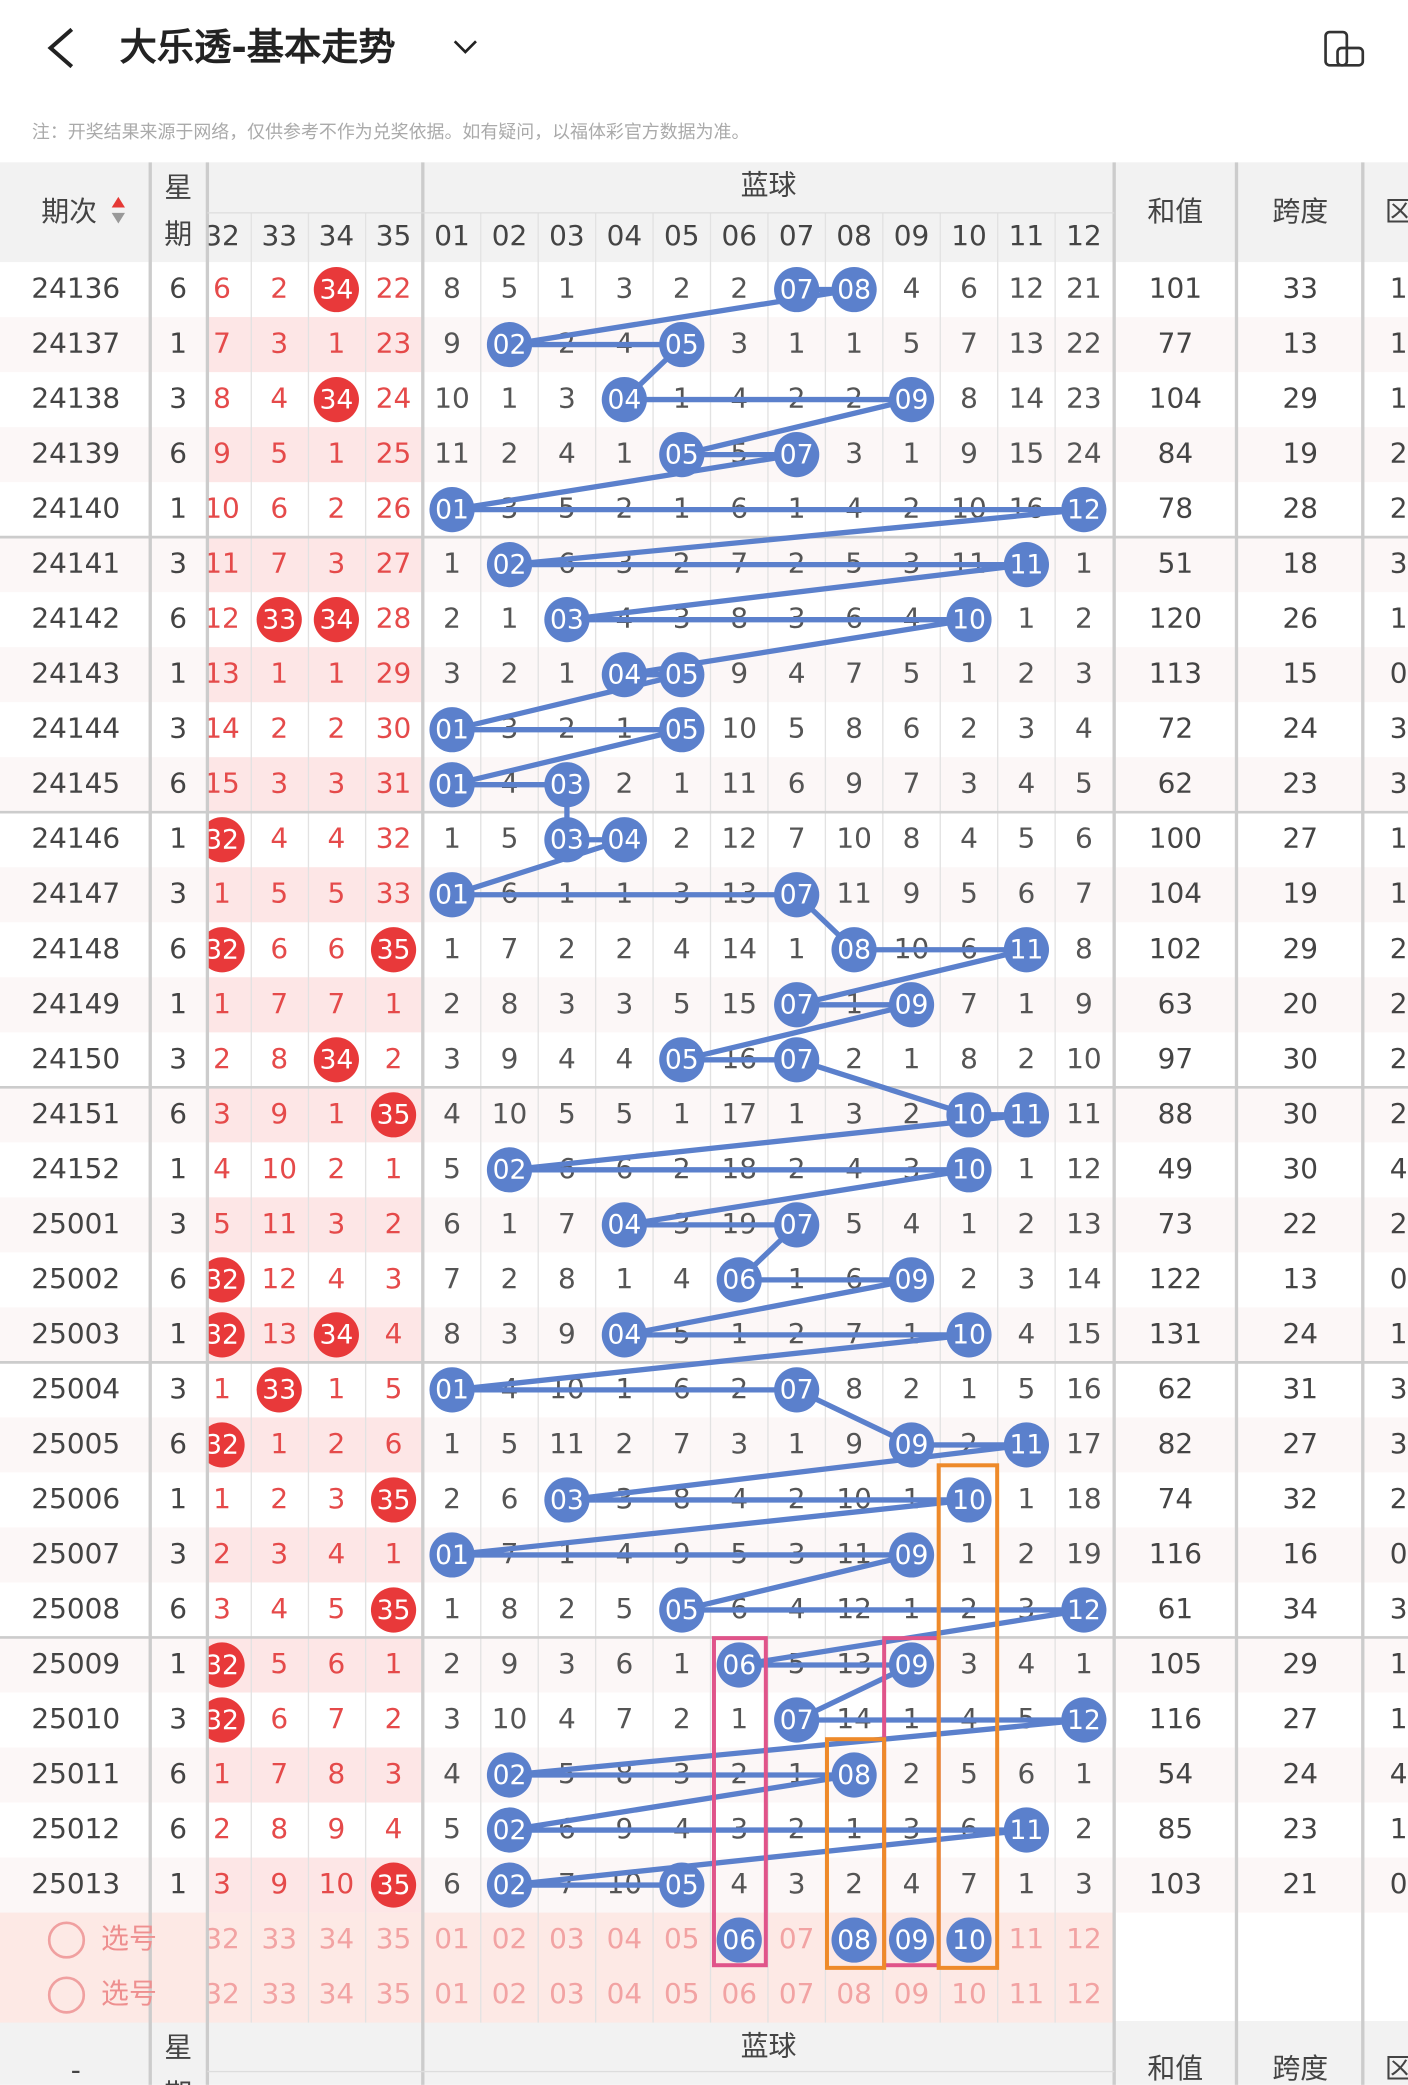  Describe the element at coordinates (222, 618) in the screenshot. I see `red-miss: 12` at that location.